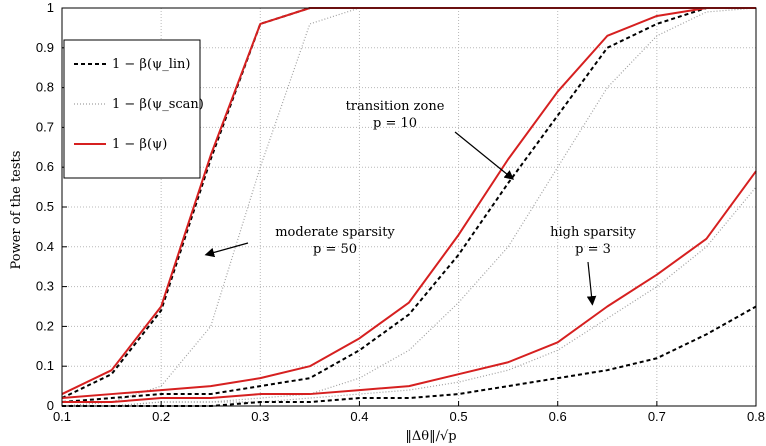 Image resolution: width=766 pixels, height=446 pixels. What do you see at coordinates (151, 64) in the screenshot?
I see `legend-label: 1 − β(ψ_lin)` at bounding box center [151, 64].